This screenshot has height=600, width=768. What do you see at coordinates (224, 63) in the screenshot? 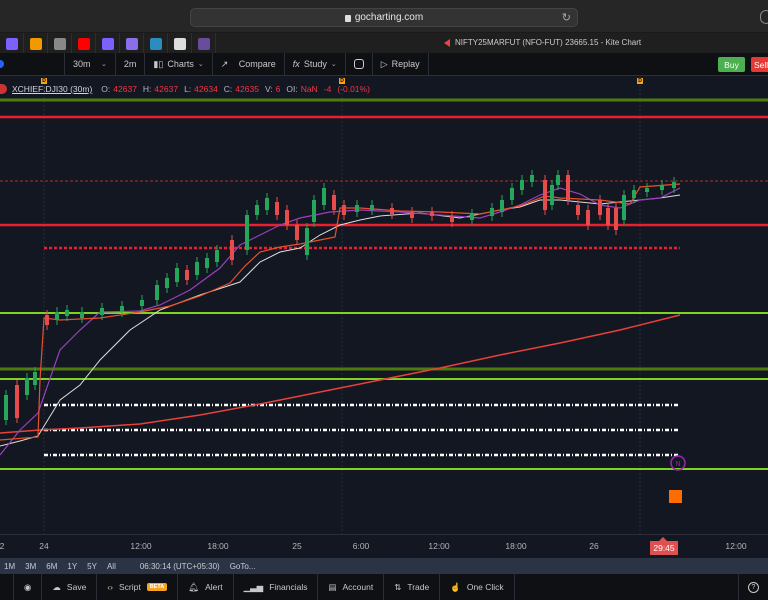
I see `compare-icon: ↗` at bounding box center [224, 63].